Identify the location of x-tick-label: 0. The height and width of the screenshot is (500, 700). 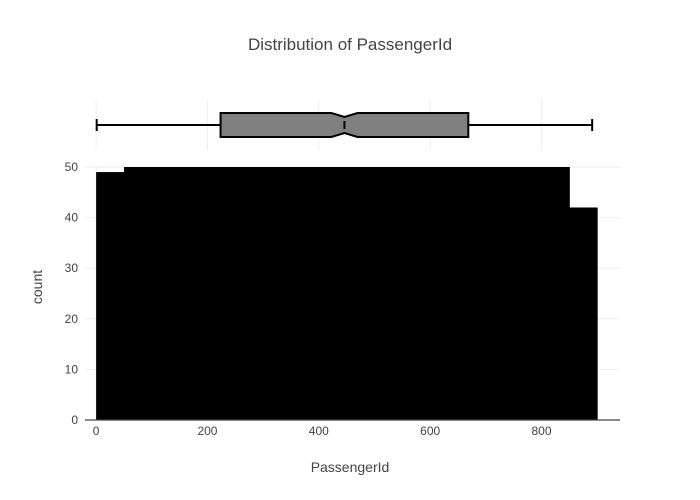
(96, 431).